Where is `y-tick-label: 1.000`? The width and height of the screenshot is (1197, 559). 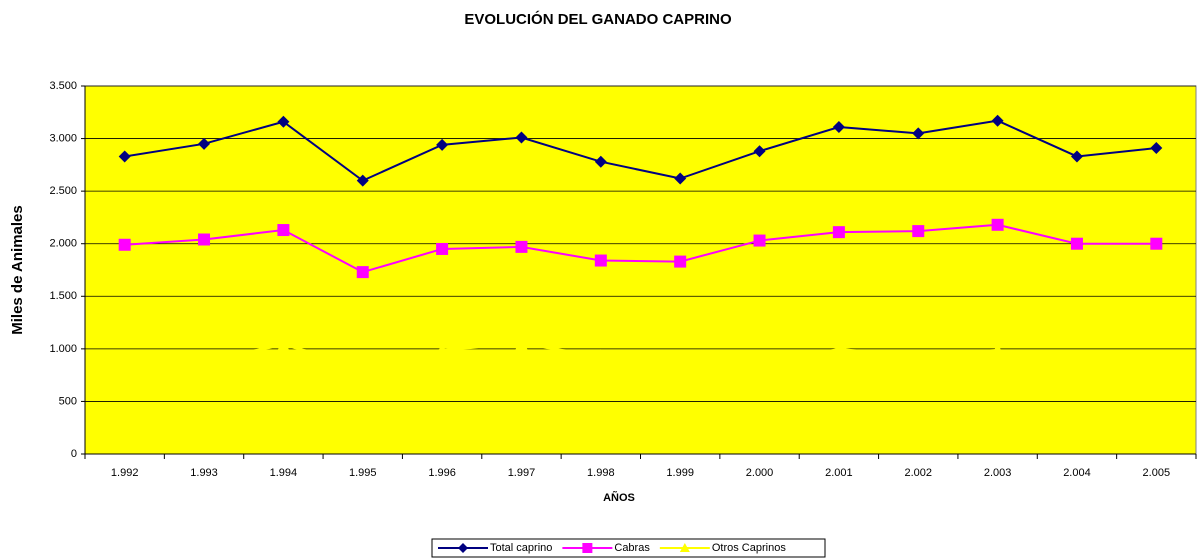 y-tick-label: 1.000 is located at coordinates (63, 349).